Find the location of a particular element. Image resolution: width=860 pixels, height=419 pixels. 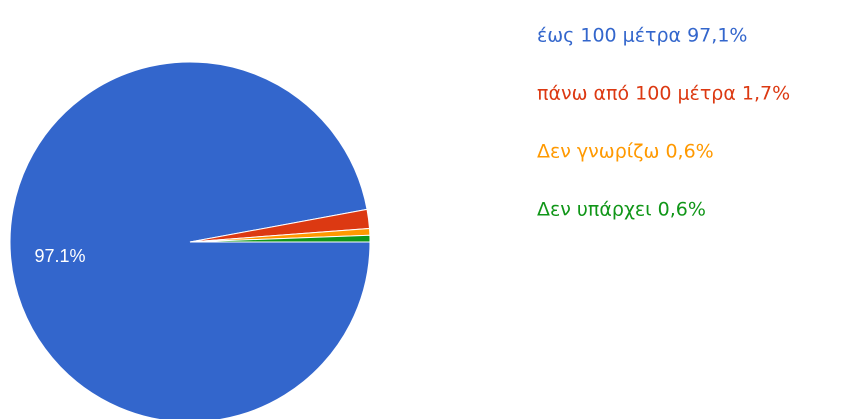

legend-entry: Δεν υπάρχει 0,6% is located at coordinates (621, 210).